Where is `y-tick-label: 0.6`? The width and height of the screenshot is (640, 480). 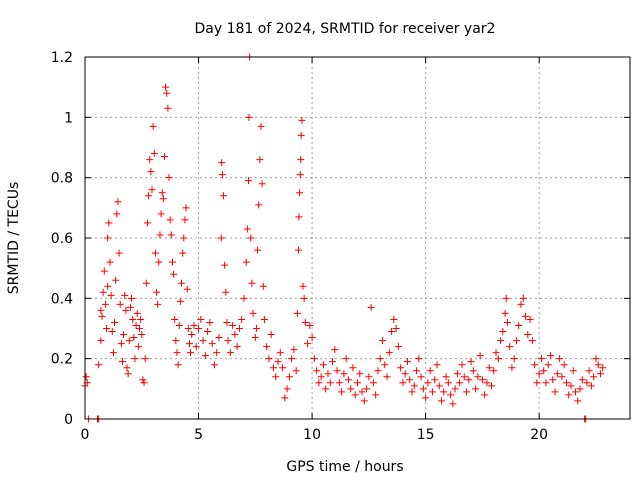 y-tick-label: 0.6 is located at coordinates (62, 239).